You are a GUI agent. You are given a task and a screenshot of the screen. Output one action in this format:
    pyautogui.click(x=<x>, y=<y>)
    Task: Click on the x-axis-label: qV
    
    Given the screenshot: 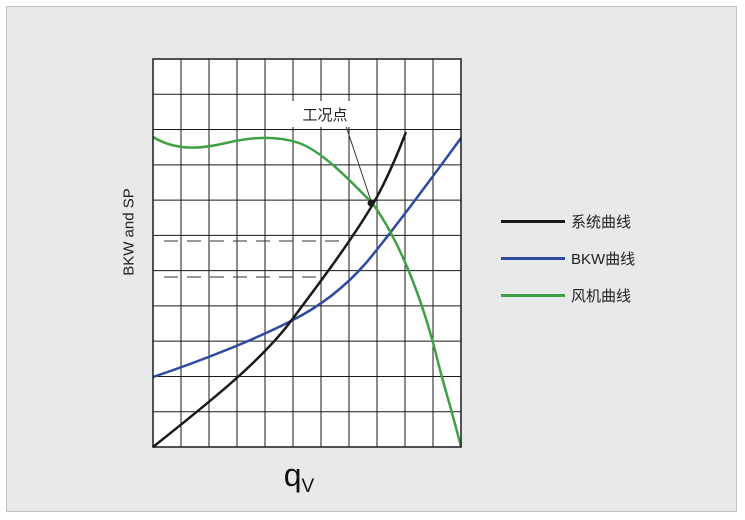 What is the action you would take?
    pyautogui.click(x=299, y=477)
    